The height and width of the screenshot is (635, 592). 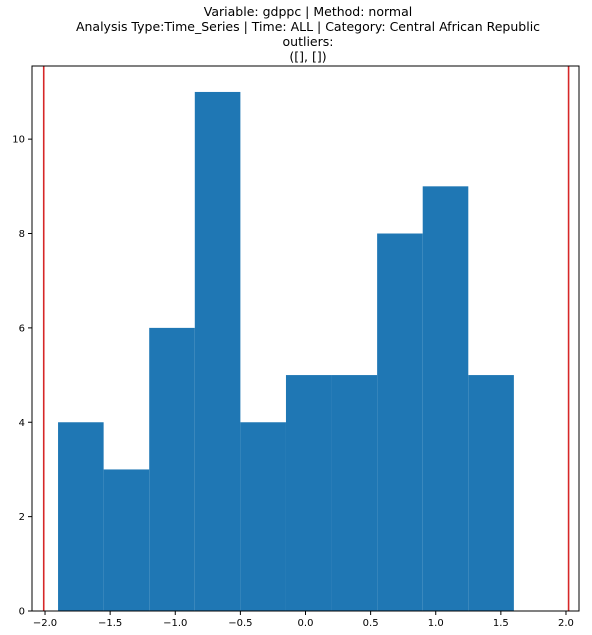 I want to click on x-tick-label: −1.5, so click(x=110, y=623).